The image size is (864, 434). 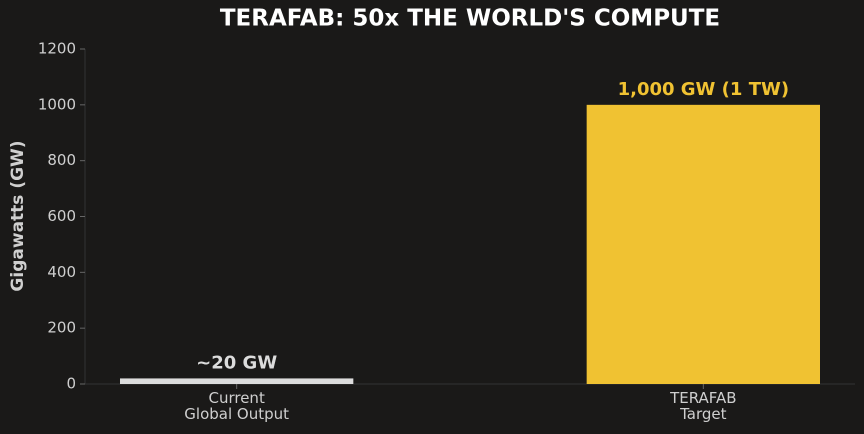 What do you see at coordinates (703, 89) in the screenshot?
I see `value-label: 1,000 GW (1 TW)` at bounding box center [703, 89].